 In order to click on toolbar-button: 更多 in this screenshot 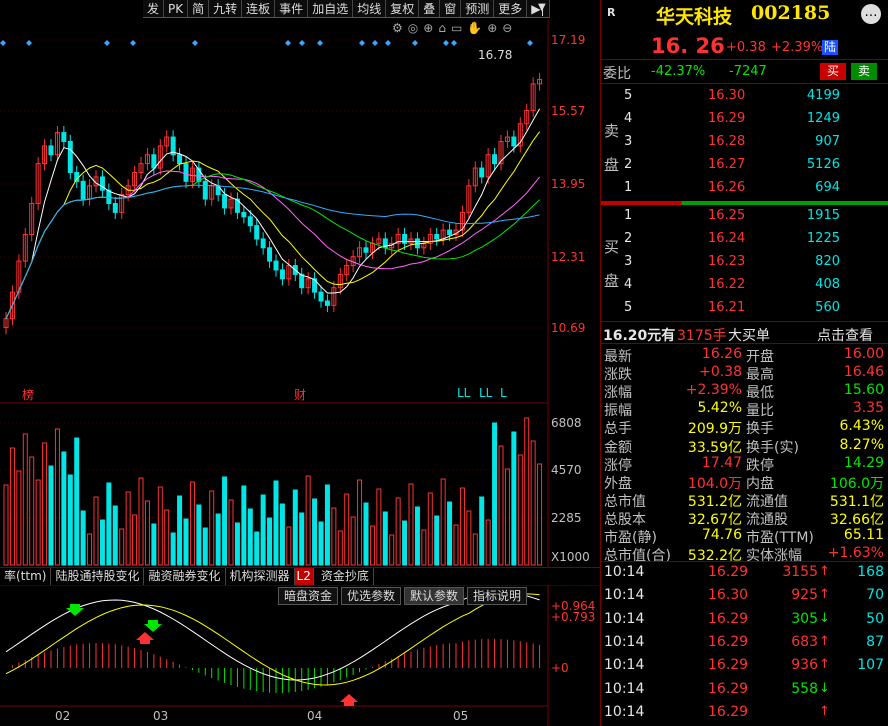, I will do `click(511, 8)`.